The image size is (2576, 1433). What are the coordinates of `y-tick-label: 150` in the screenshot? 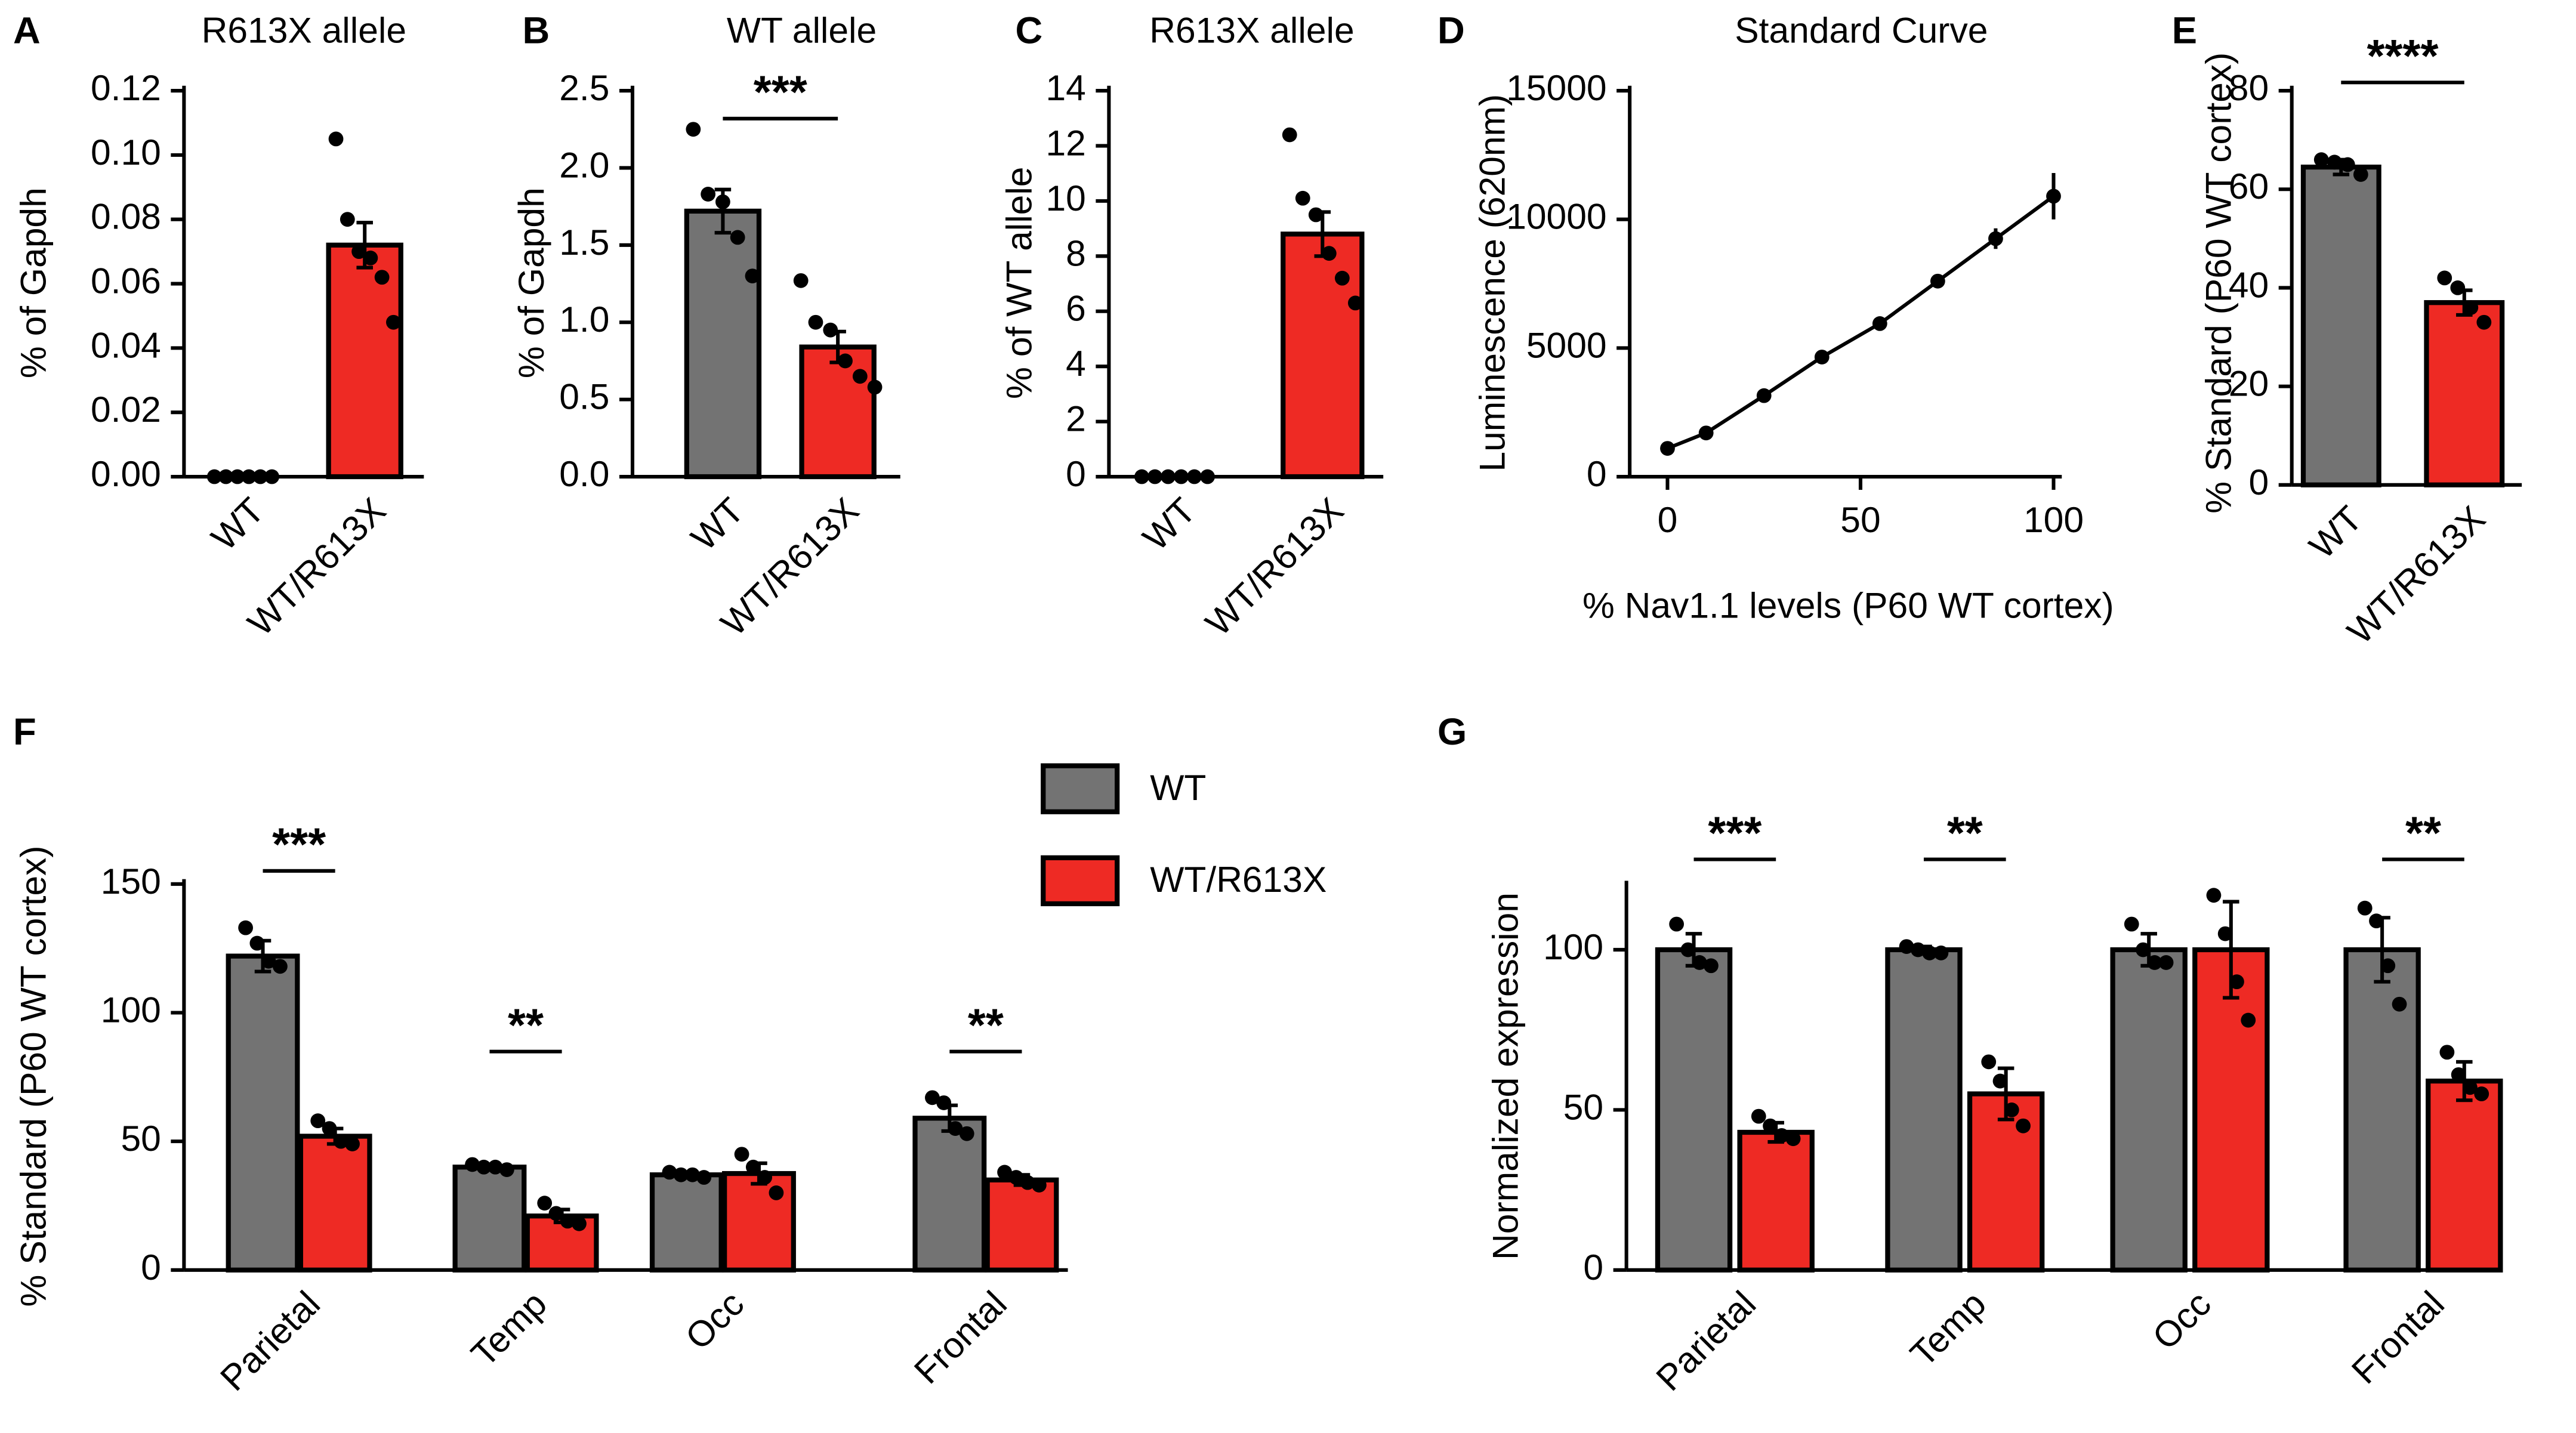 It's located at (131, 881).